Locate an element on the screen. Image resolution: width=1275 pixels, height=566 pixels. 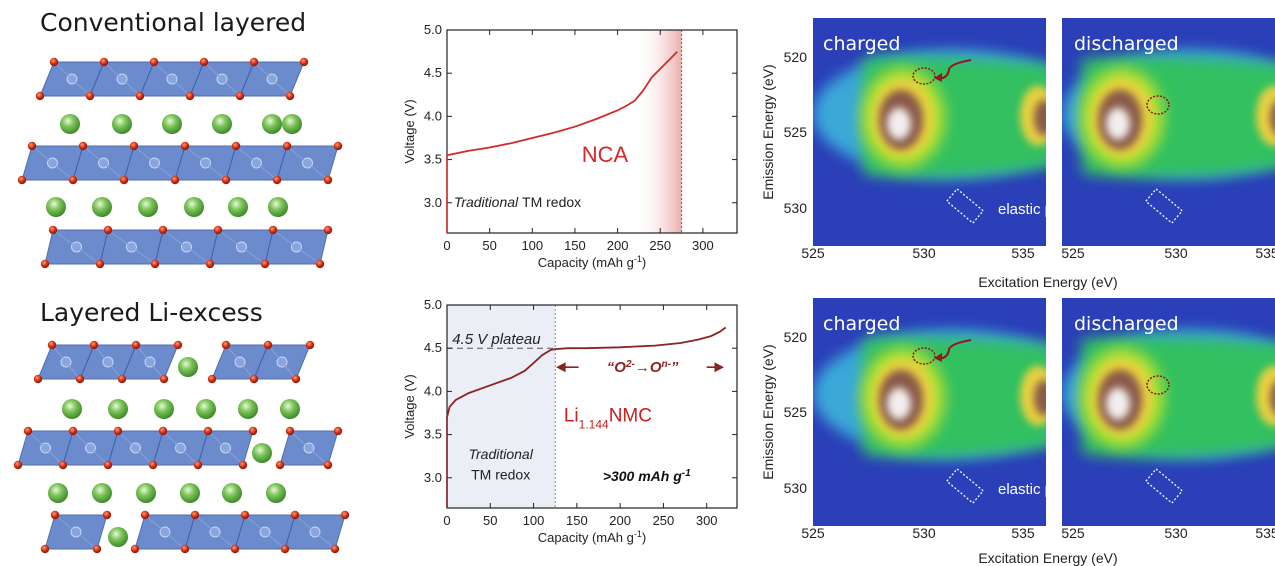
voltage-curve is located at coordinates (586, 372).